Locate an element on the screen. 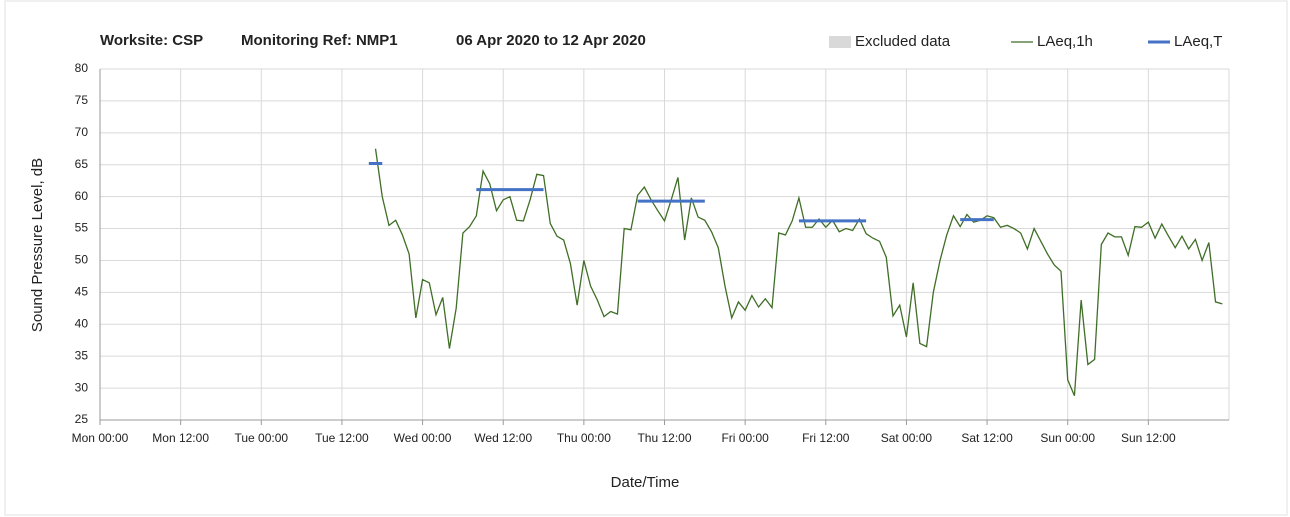  legend-label: LAeq,1h is located at coordinates (1065, 41).